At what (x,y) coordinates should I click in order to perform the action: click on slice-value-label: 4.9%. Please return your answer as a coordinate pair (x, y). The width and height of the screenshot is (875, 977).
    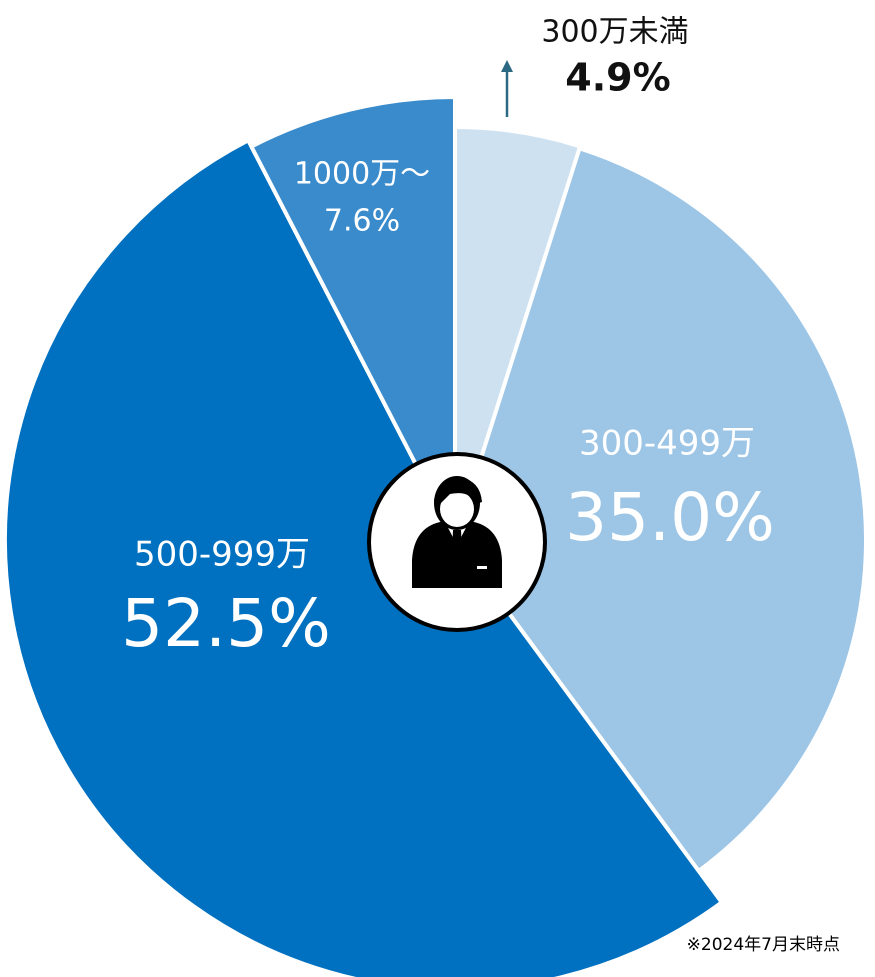
    Looking at the image, I should click on (617, 78).